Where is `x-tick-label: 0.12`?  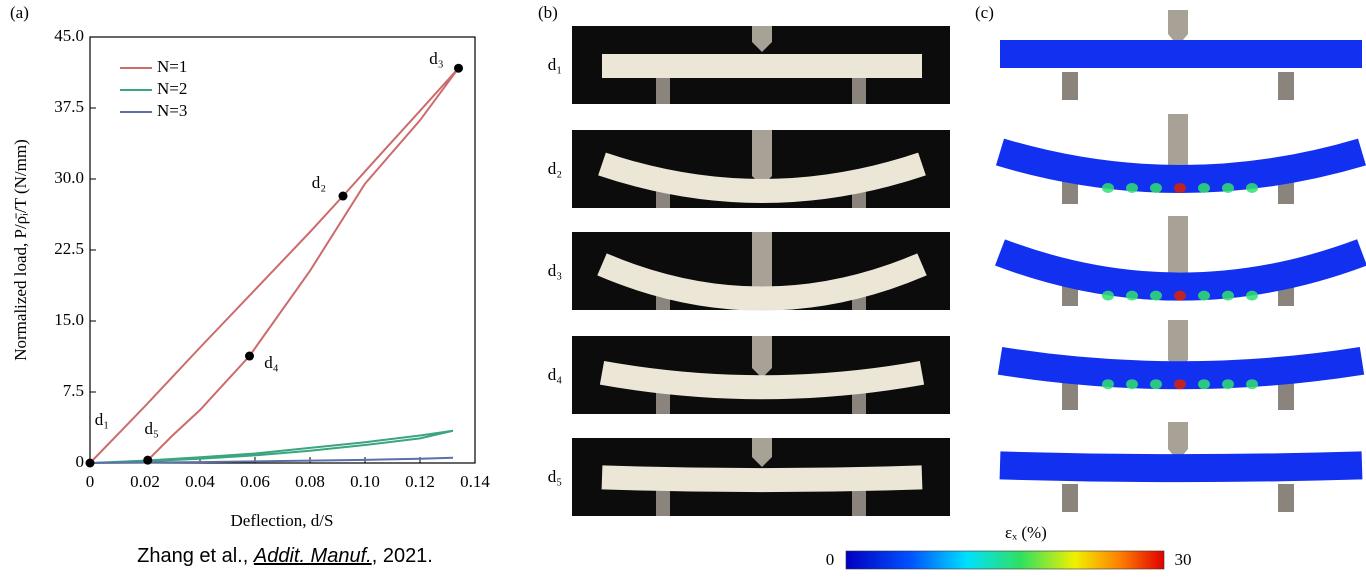
x-tick-label: 0.12 is located at coordinates (420, 481).